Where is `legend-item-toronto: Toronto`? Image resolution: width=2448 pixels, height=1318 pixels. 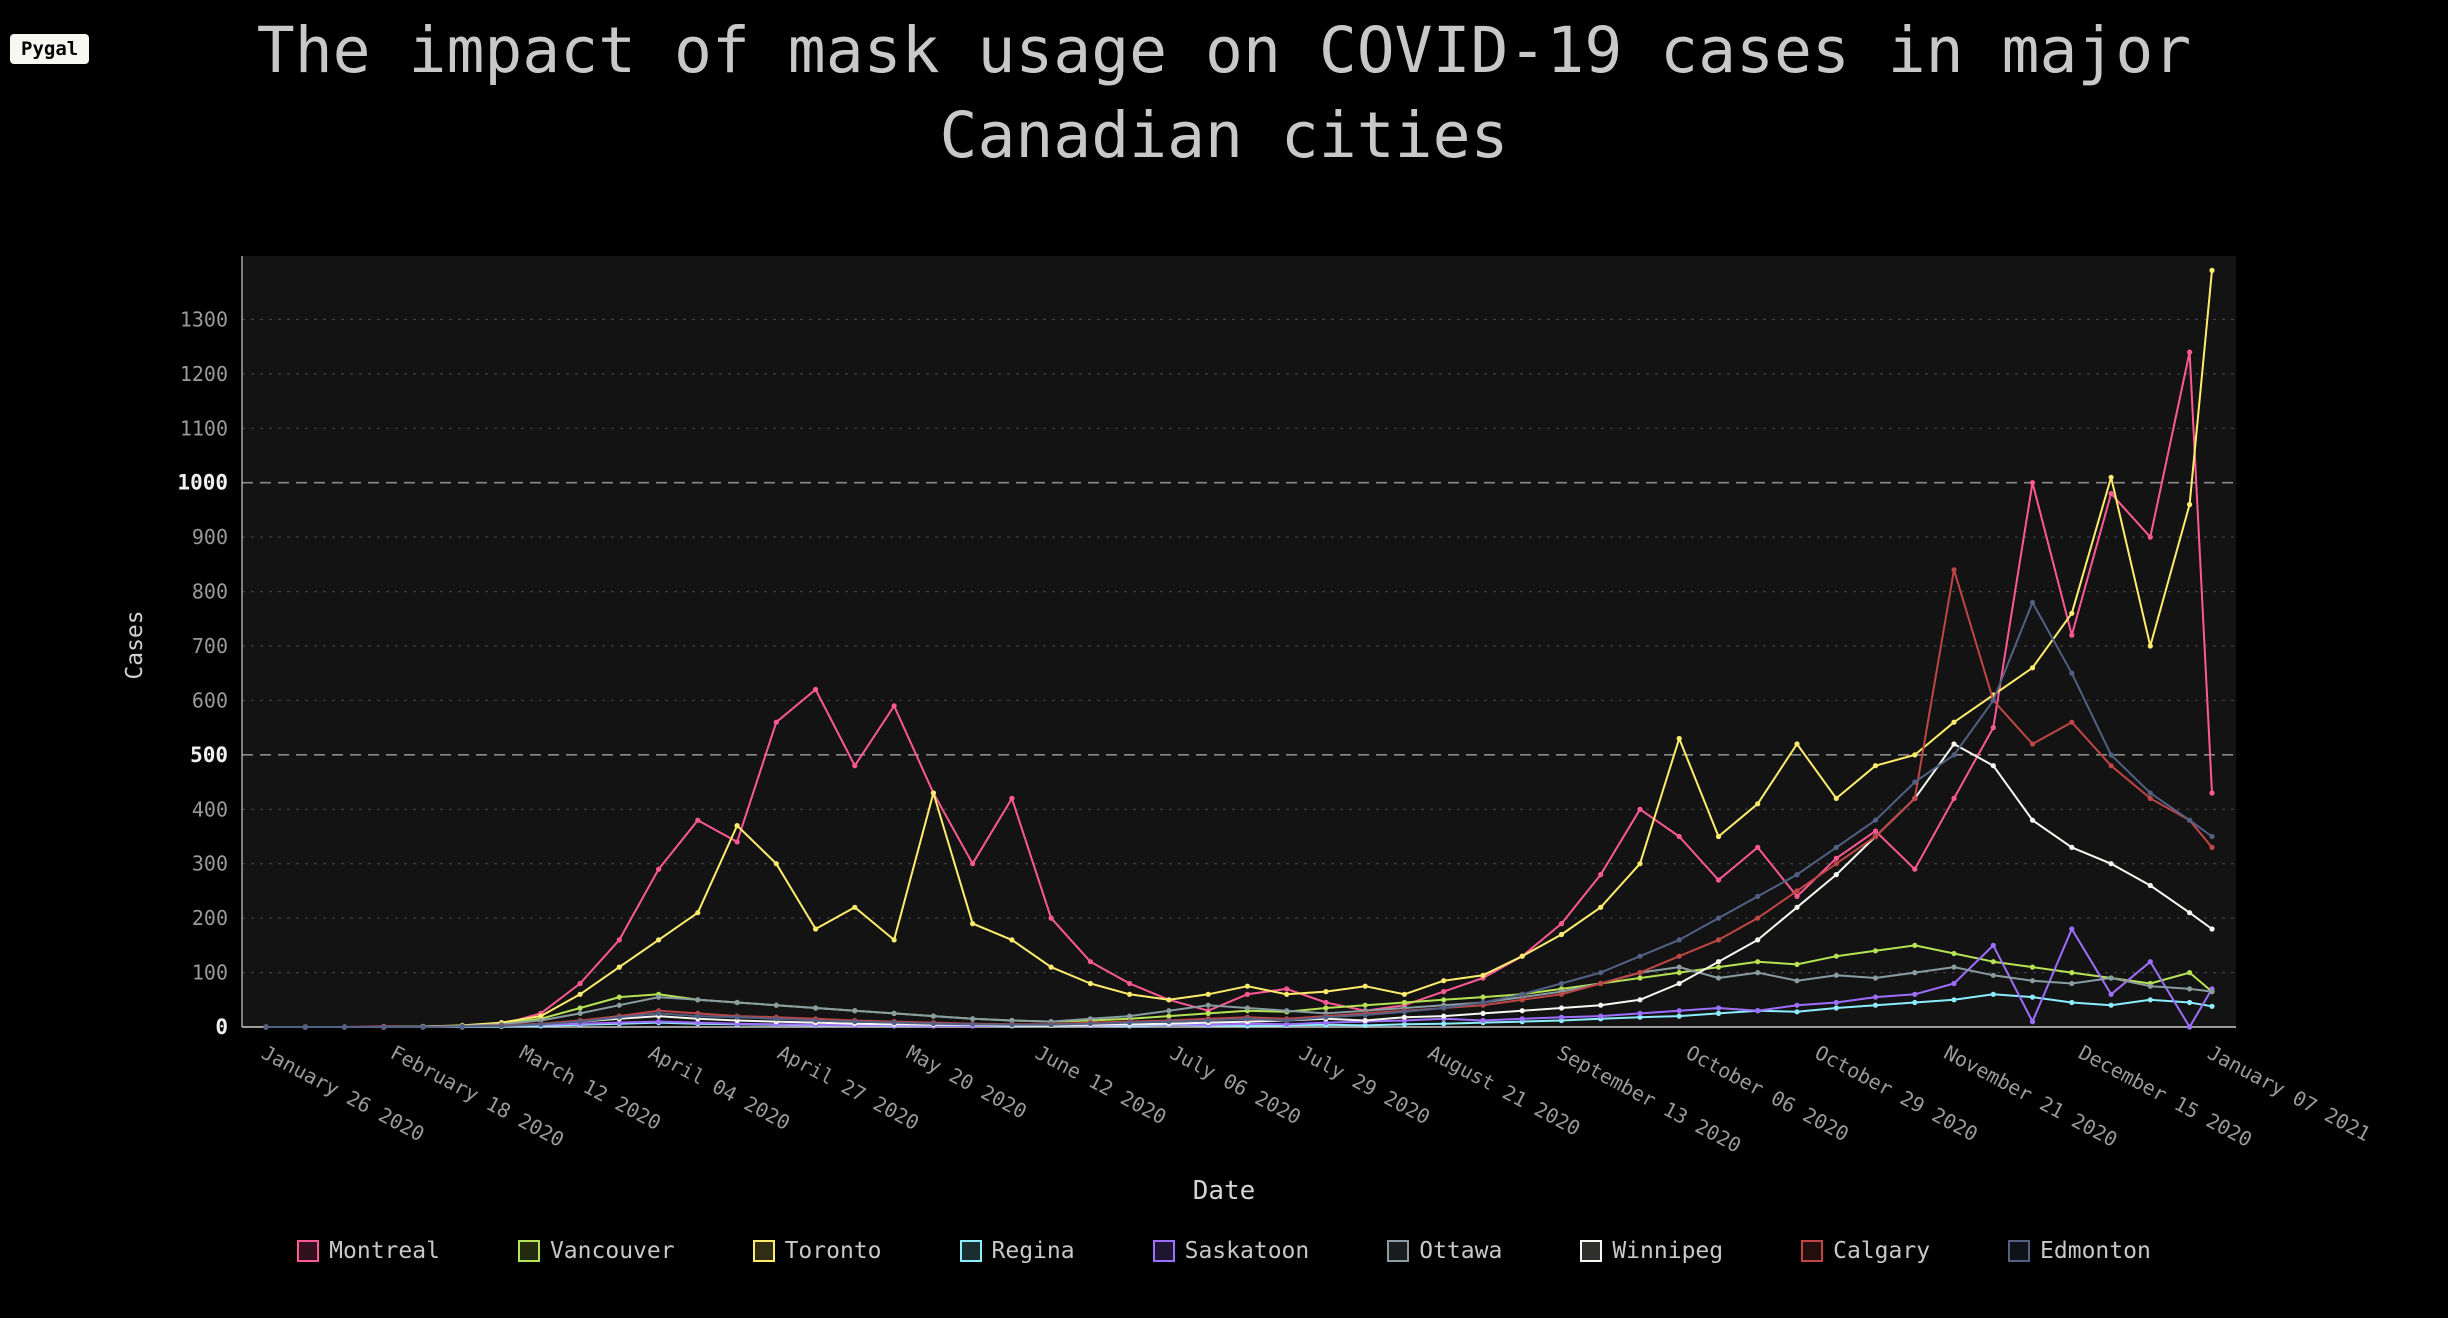
legend-item-toronto: Toronto is located at coordinates (817, 1251).